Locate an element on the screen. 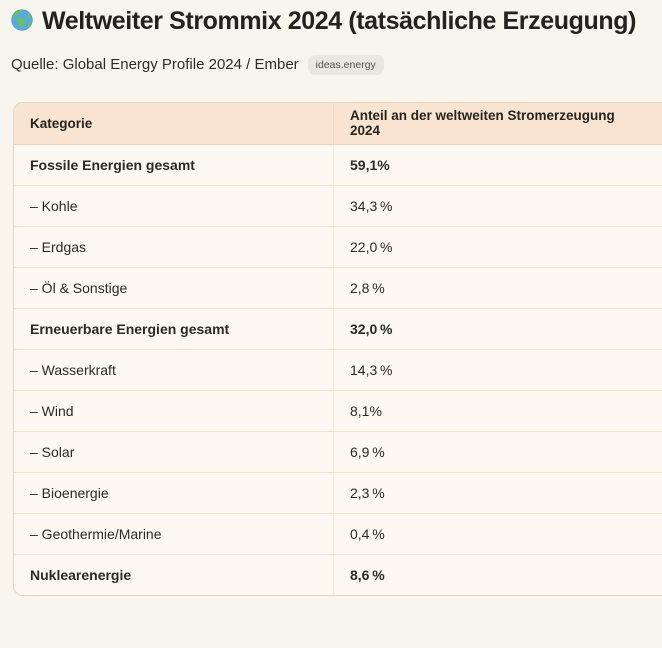  value-cell: 8,6 % is located at coordinates (367, 574).